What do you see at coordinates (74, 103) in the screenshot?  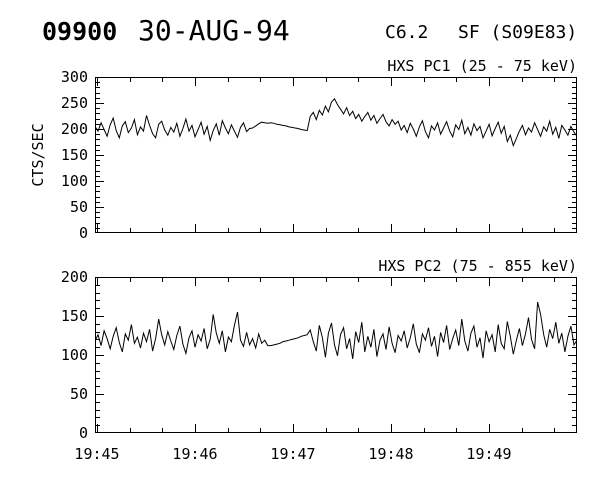 I see `plot1-ytick-label: 250` at bounding box center [74, 103].